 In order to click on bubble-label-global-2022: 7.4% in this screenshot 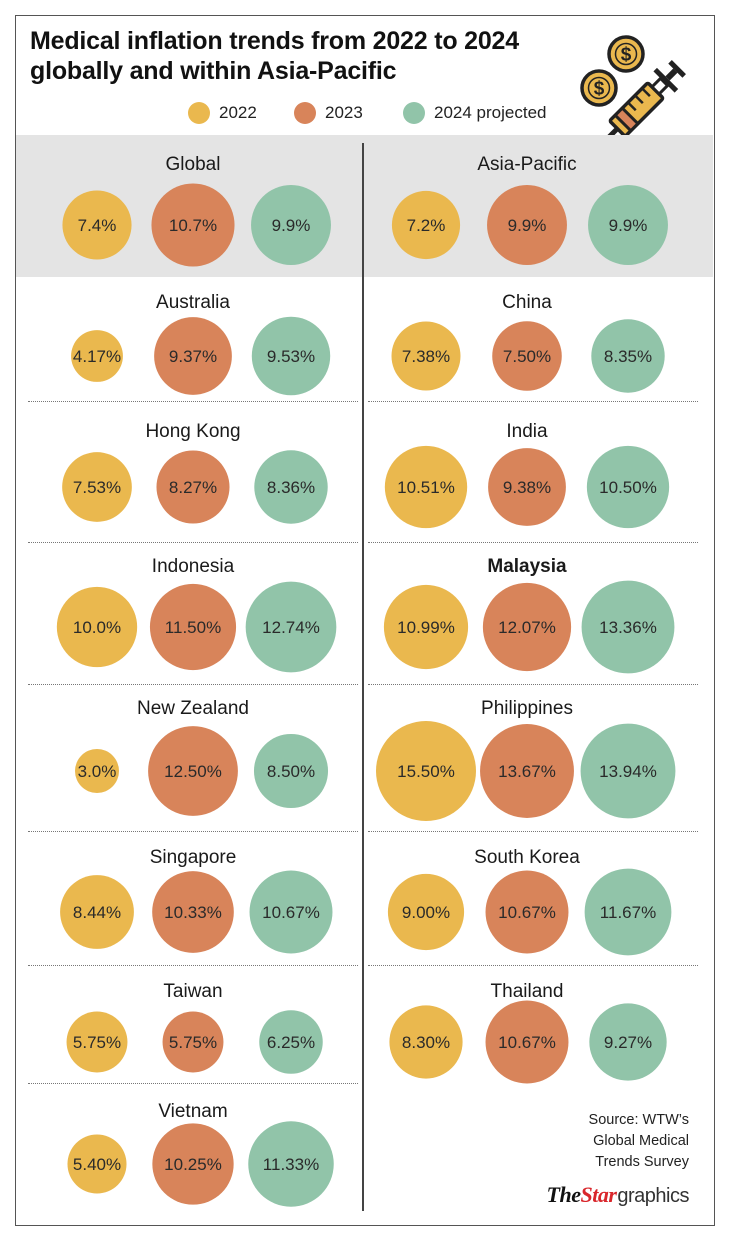, I will do `click(97, 225)`.